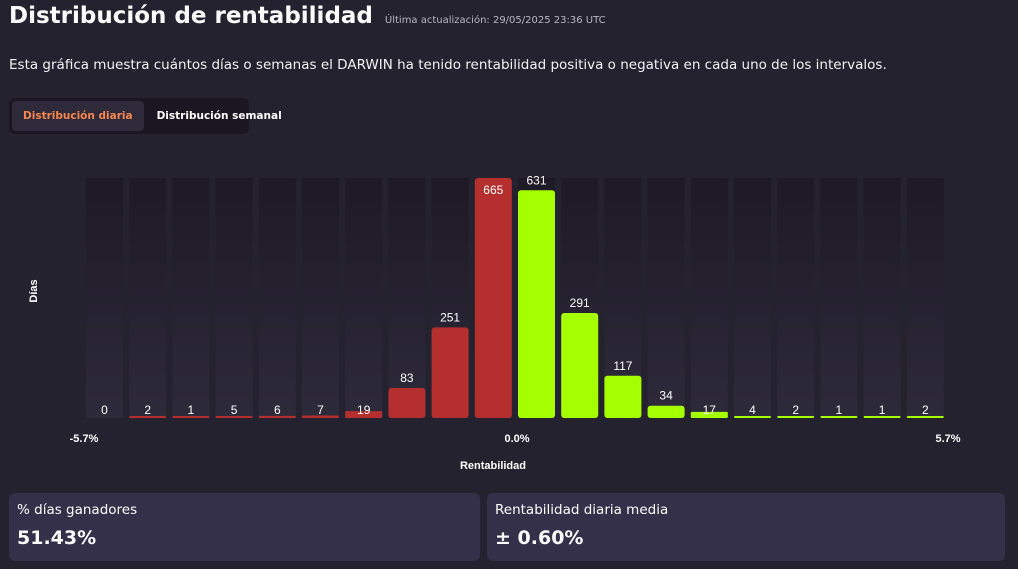  I want to click on data-label: 665, so click(493, 190).